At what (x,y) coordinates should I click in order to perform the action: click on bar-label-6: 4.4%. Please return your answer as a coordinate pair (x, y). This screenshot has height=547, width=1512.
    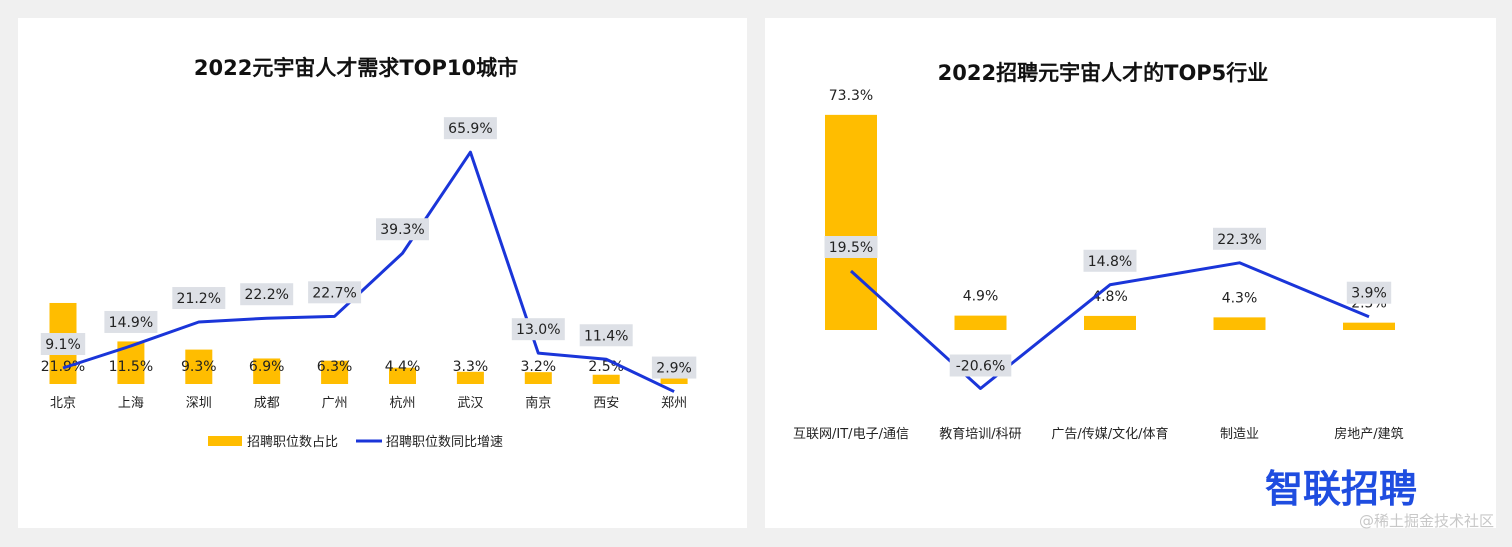
    Looking at the image, I should click on (403, 367).